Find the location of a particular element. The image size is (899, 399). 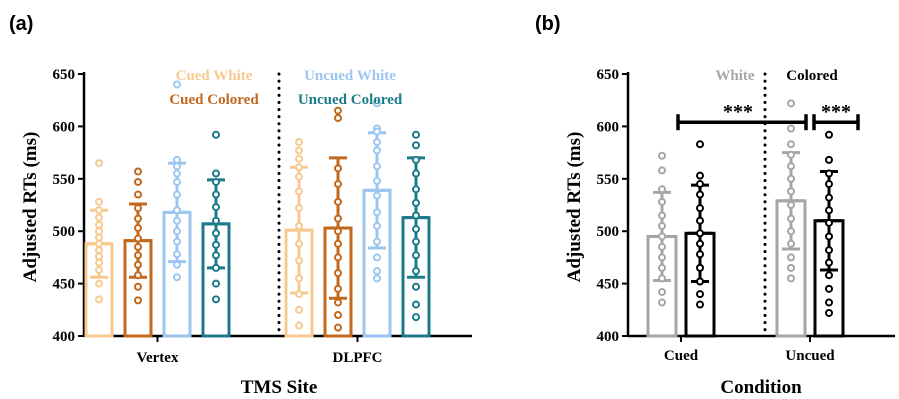

y-tick-label: 450 is located at coordinates (64, 285).